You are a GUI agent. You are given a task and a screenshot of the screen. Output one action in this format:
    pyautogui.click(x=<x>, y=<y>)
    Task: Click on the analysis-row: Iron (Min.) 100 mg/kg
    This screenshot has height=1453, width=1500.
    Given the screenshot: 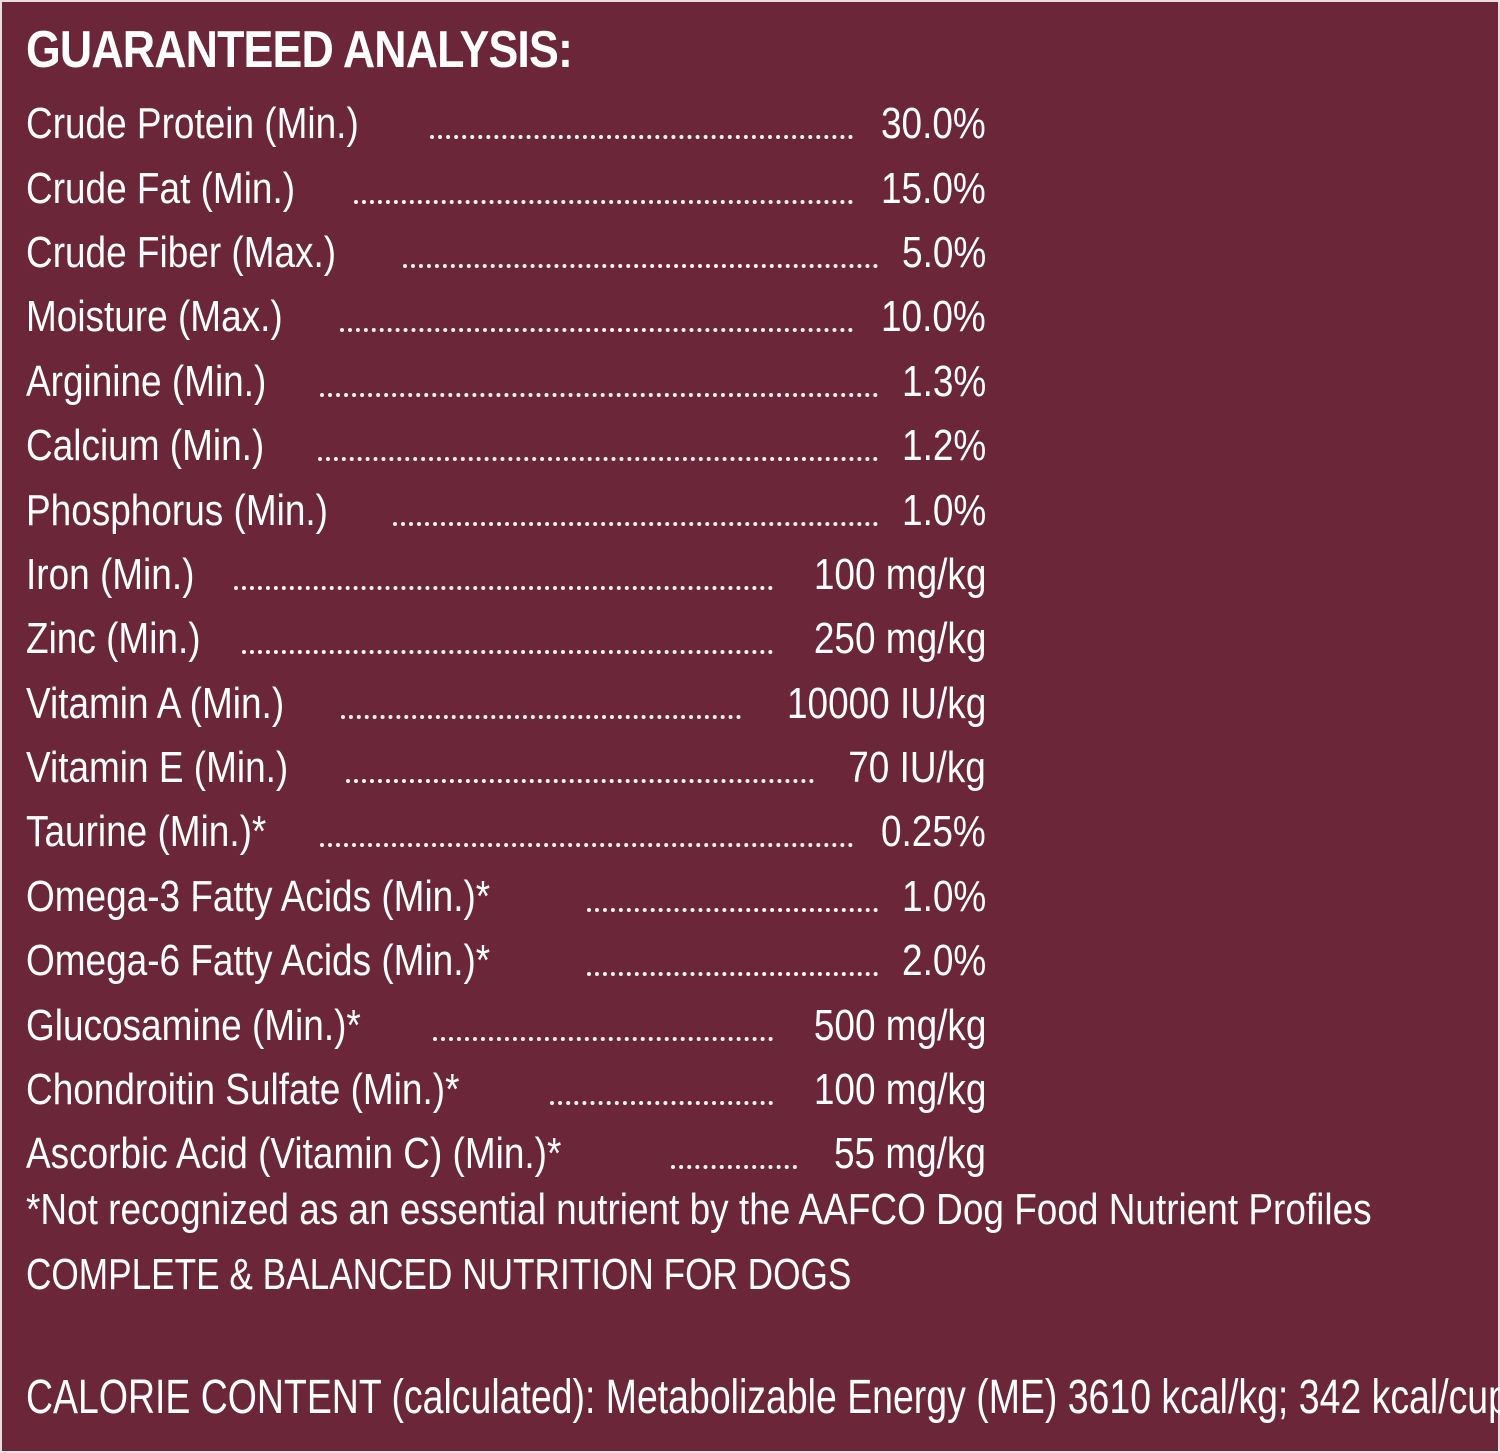 What is the action you would take?
    pyautogui.click(x=506, y=575)
    